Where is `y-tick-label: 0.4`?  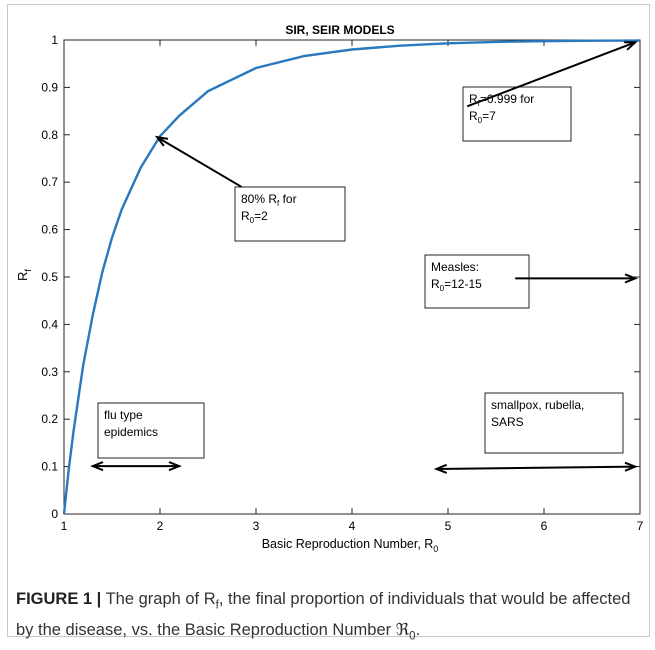 y-tick-label: 0.4 is located at coordinates (49, 324).